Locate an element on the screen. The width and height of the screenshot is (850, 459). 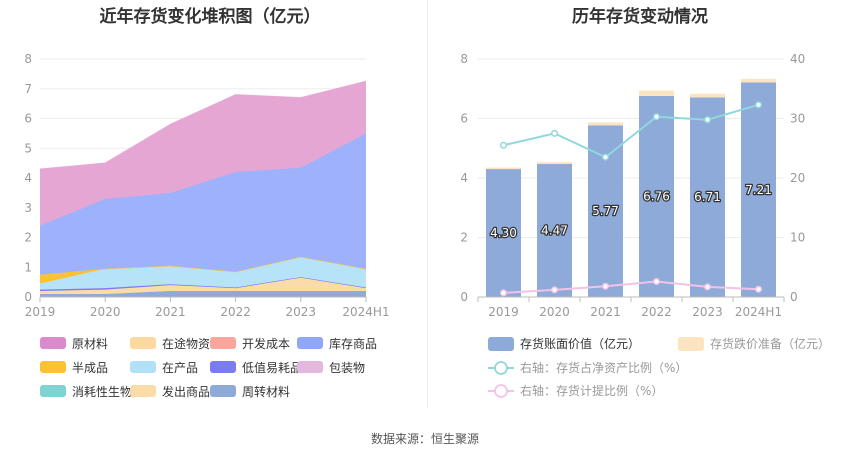
bar-value-label: 4.30 is located at coordinates (503, 233).